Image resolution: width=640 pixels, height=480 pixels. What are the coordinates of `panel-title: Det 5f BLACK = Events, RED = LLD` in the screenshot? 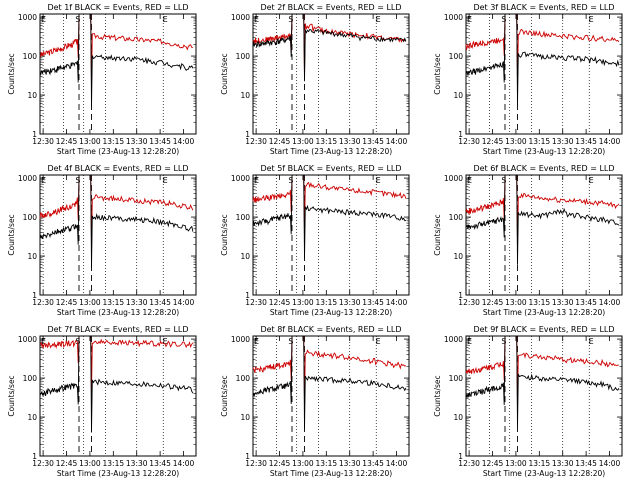 It's located at (330, 168).